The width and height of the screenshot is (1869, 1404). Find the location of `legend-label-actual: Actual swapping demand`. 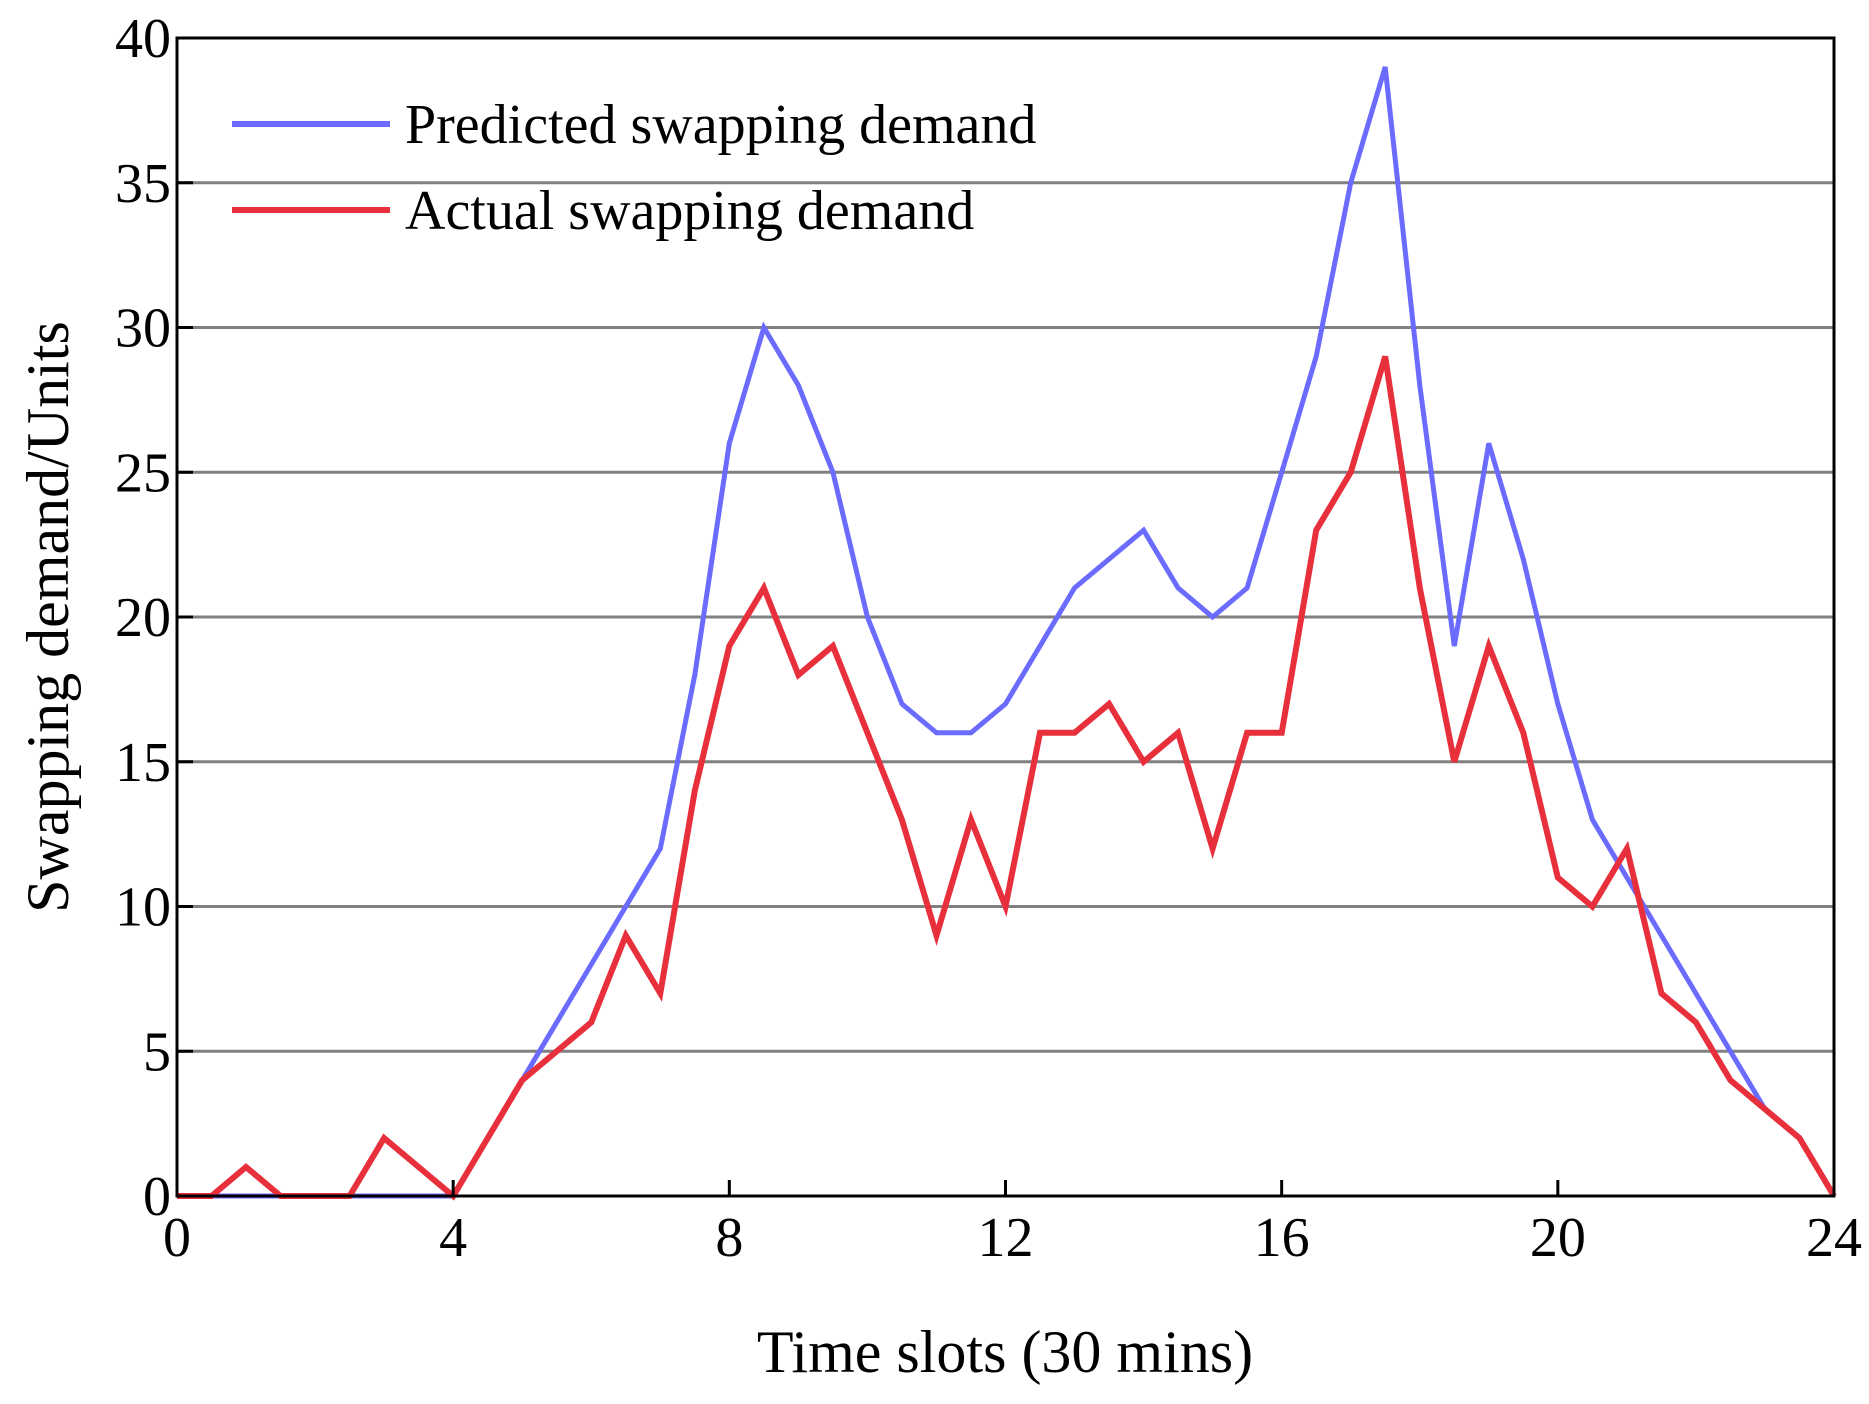

legend-label-actual: Actual swapping demand is located at coordinates (689, 211).